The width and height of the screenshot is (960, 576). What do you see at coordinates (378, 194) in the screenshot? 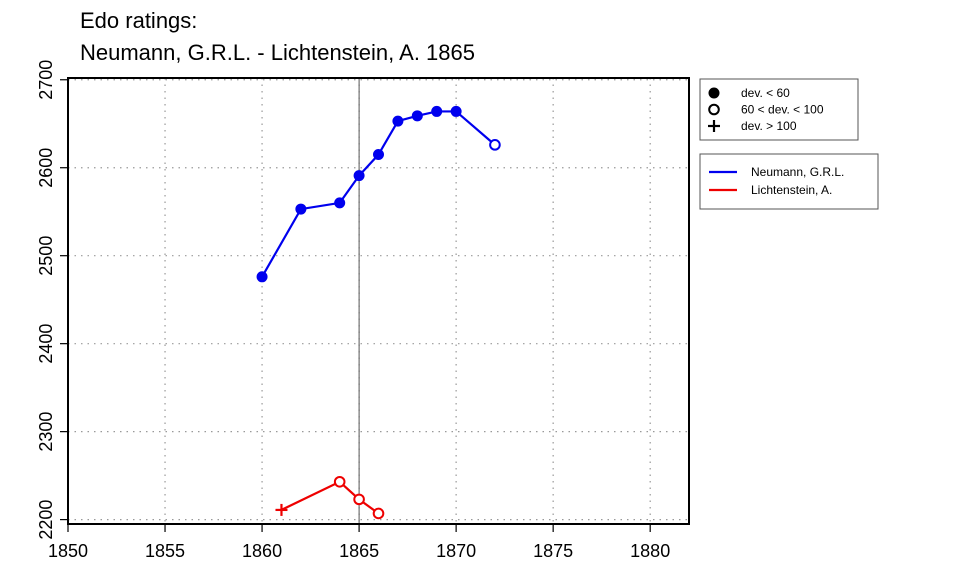
I see `series-line-neumann-g-r-l` at bounding box center [378, 194].